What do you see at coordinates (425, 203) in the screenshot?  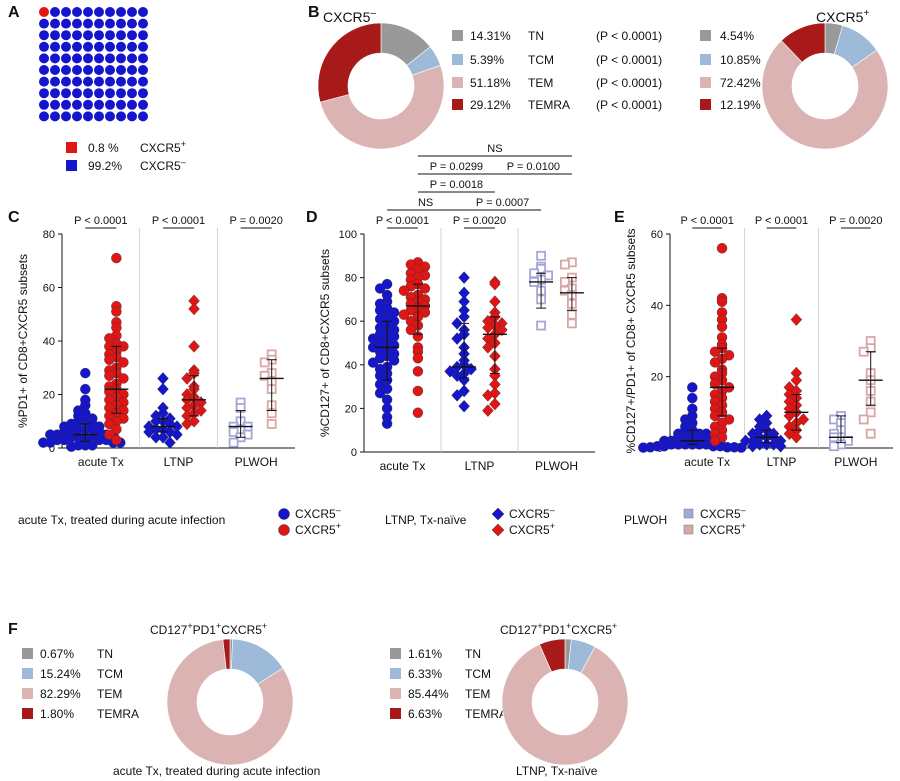 I see `p-value-label: NS` at bounding box center [425, 203].